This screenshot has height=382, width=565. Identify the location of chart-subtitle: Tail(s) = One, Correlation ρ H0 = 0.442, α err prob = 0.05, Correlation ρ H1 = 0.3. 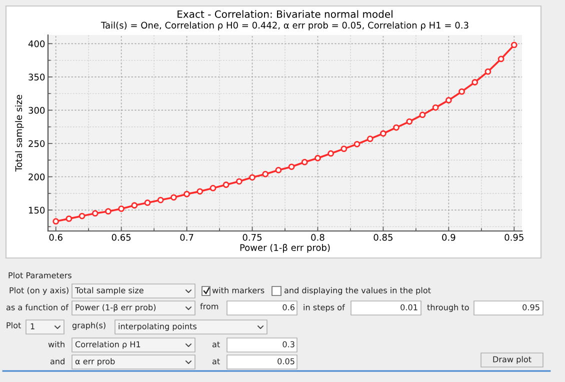
(284, 26).